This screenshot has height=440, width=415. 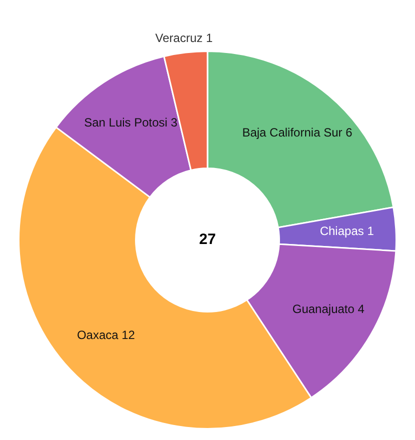 What do you see at coordinates (99, 335) in the screenshot?
I see `slice-label: Oaxaca` at bounding box center [99, 335].